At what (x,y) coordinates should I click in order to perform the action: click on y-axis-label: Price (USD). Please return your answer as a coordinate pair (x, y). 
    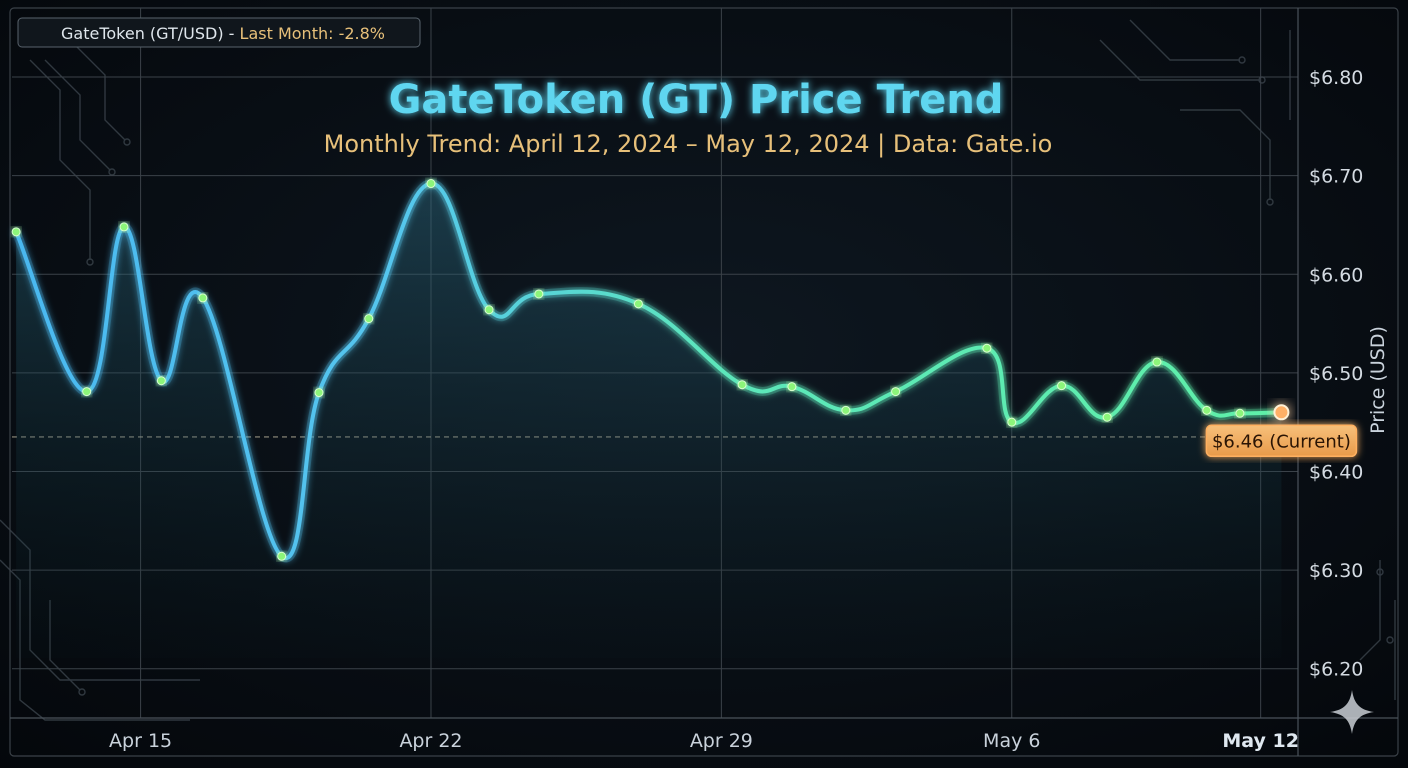
    Looking at the image, I should click on (1378, 380).